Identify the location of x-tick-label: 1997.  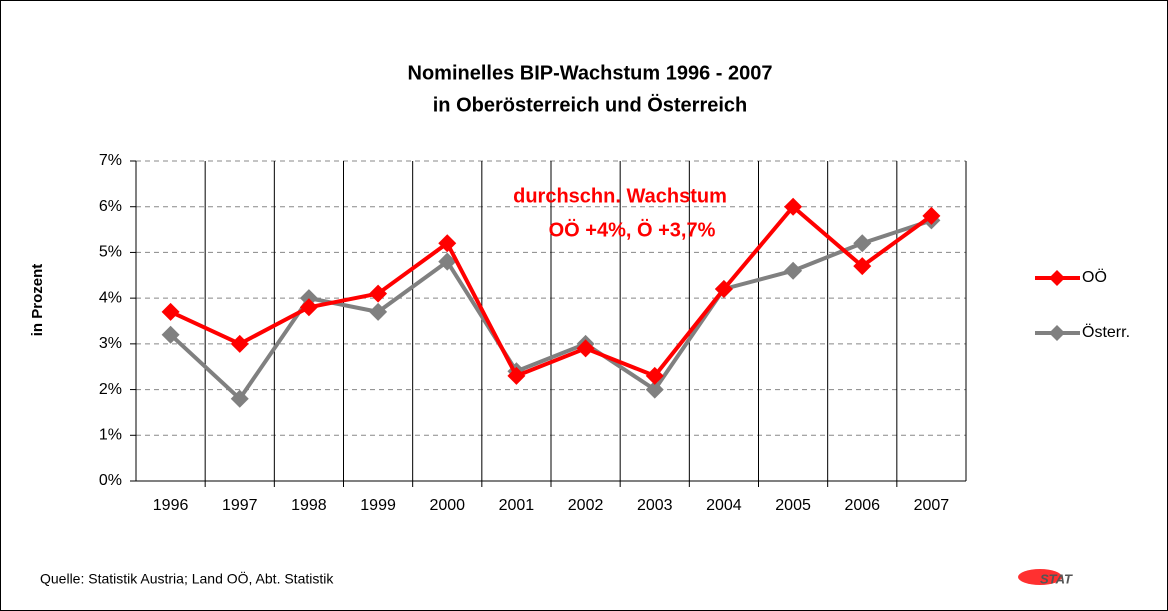
(240, 505).